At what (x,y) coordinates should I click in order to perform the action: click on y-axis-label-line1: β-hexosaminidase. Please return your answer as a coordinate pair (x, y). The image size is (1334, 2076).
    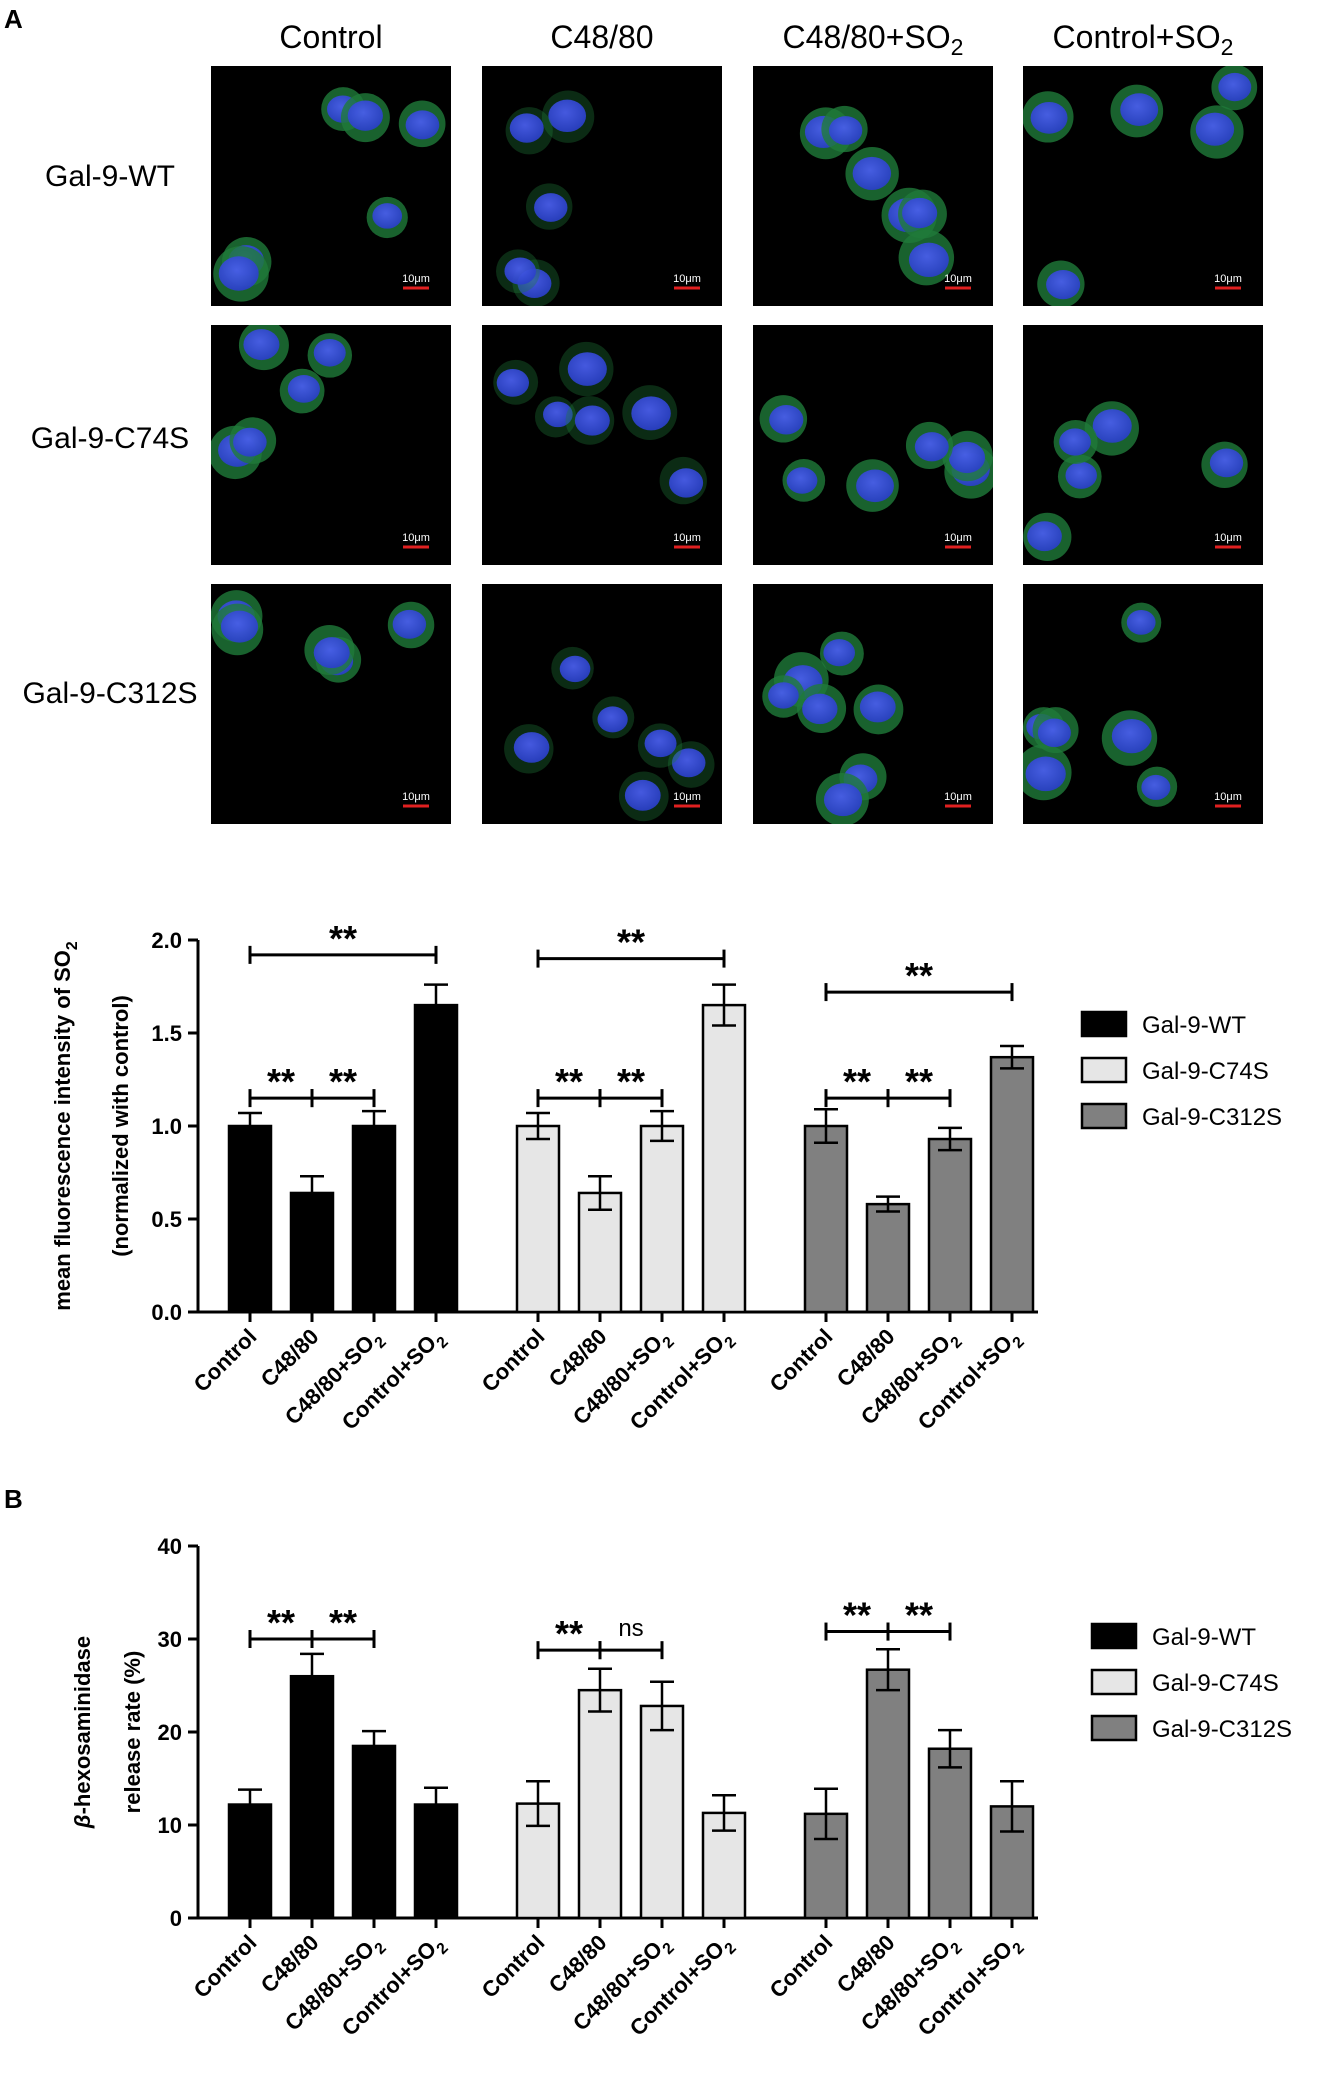
    Looking at the image, I should click on (82, 1732).